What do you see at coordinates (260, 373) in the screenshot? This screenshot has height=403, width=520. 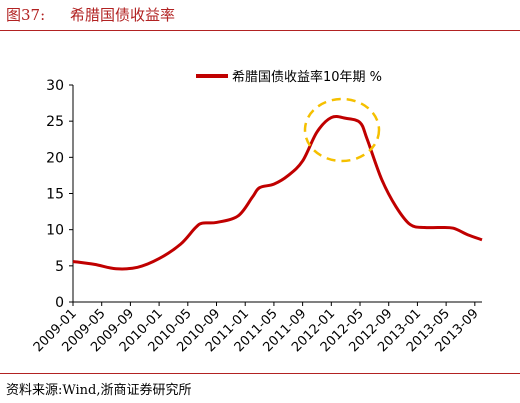 I see `footer-divider` at bounding box center [260, 373].